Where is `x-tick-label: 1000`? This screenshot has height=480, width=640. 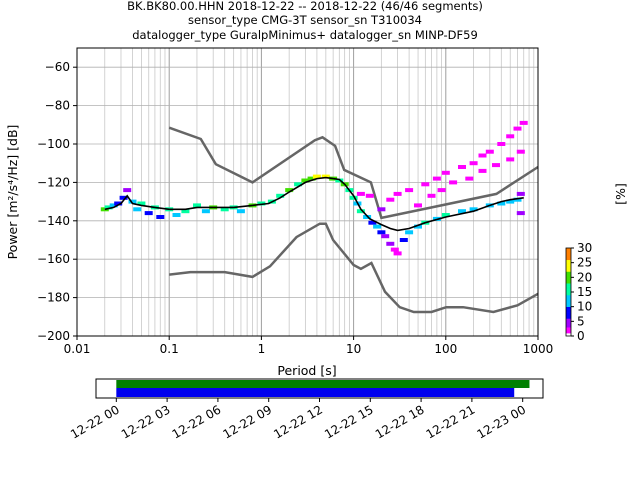 x-tick-label: 1000 is located at coordinates (538, 349).